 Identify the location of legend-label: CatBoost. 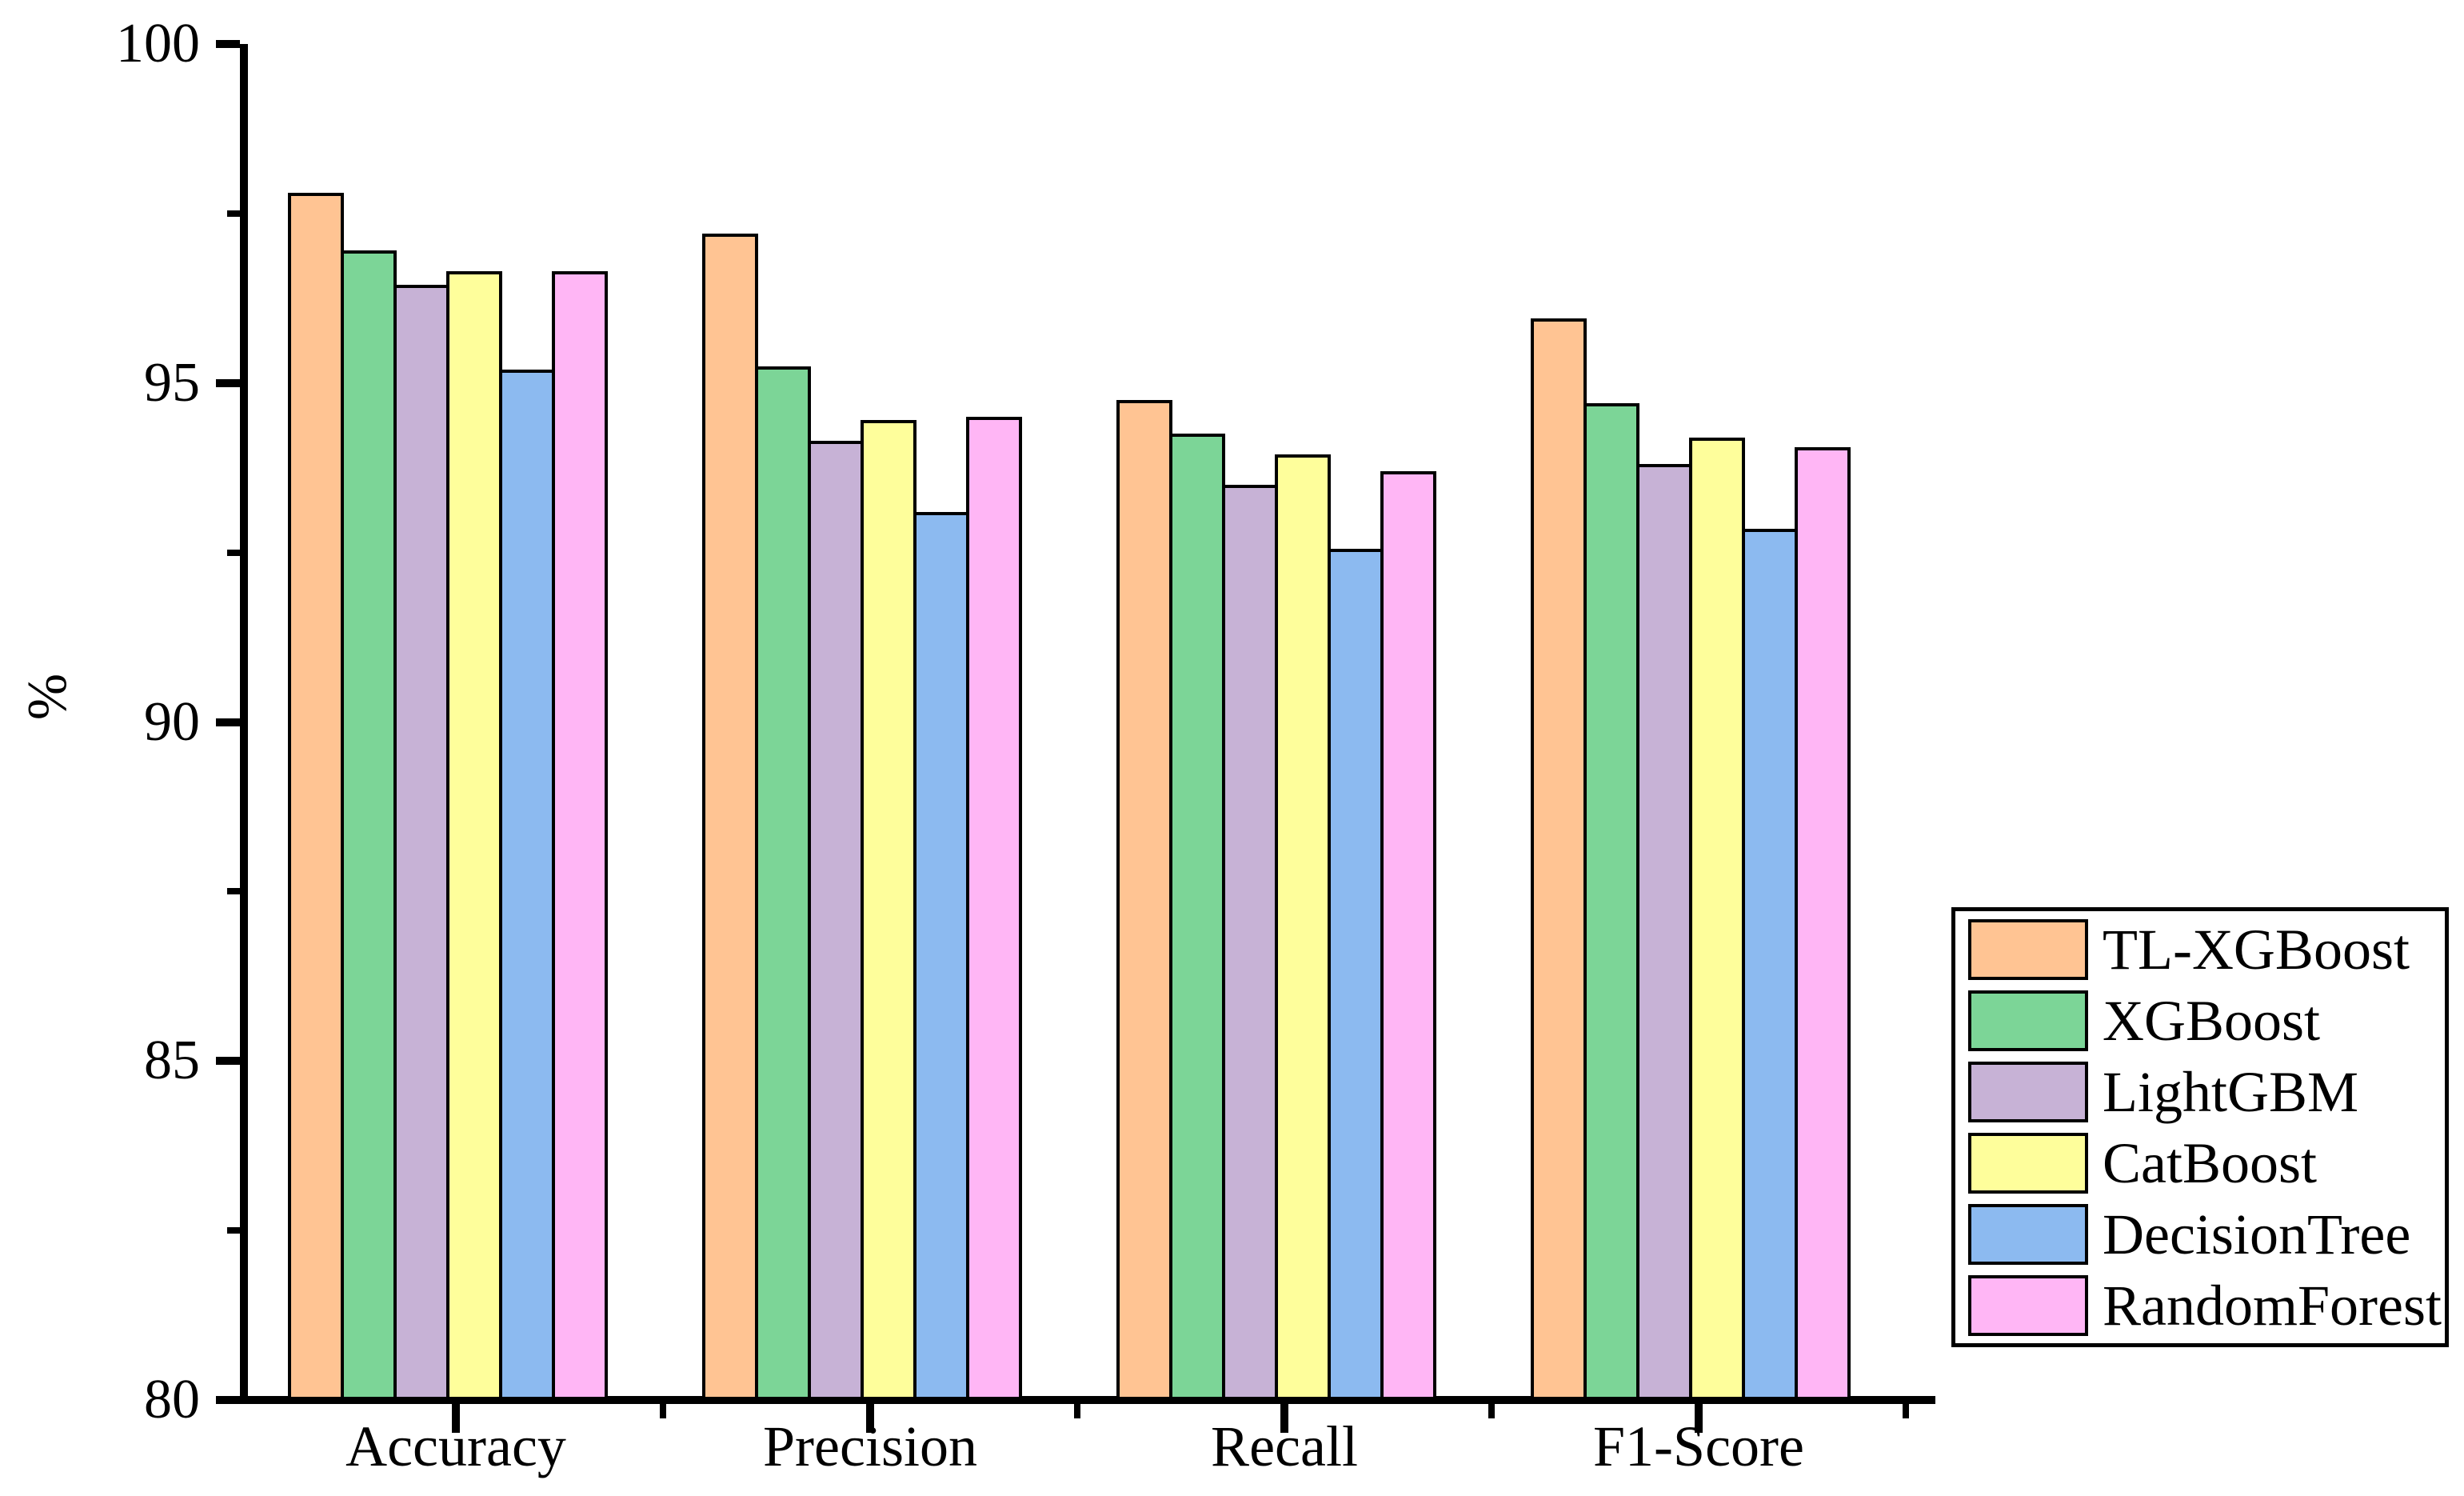
(2210, 1162).